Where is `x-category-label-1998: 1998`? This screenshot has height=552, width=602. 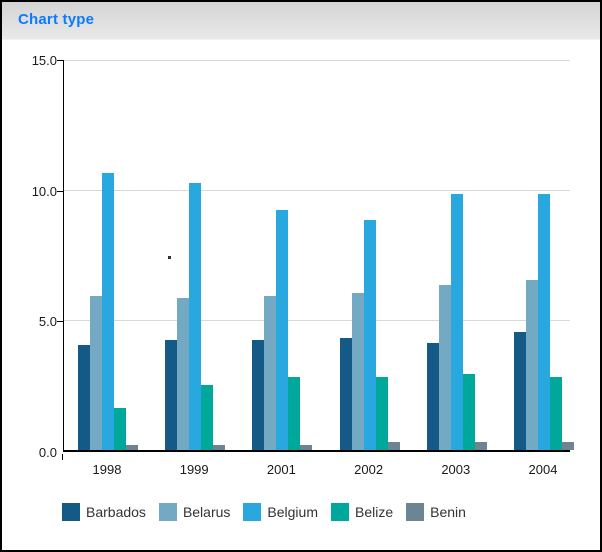
x-category-label-1998: 1998 is located at coordinates (107, 469).